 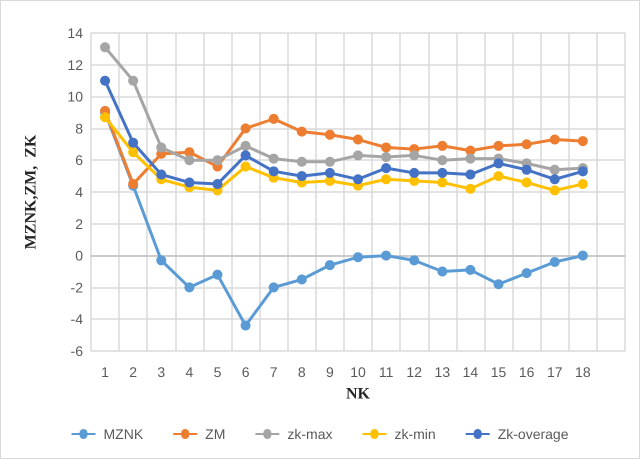 What do you see at coordinates (274, 372) in the screenshot?
I see `x-tick-label: 7` at bounding box center [274, 372].